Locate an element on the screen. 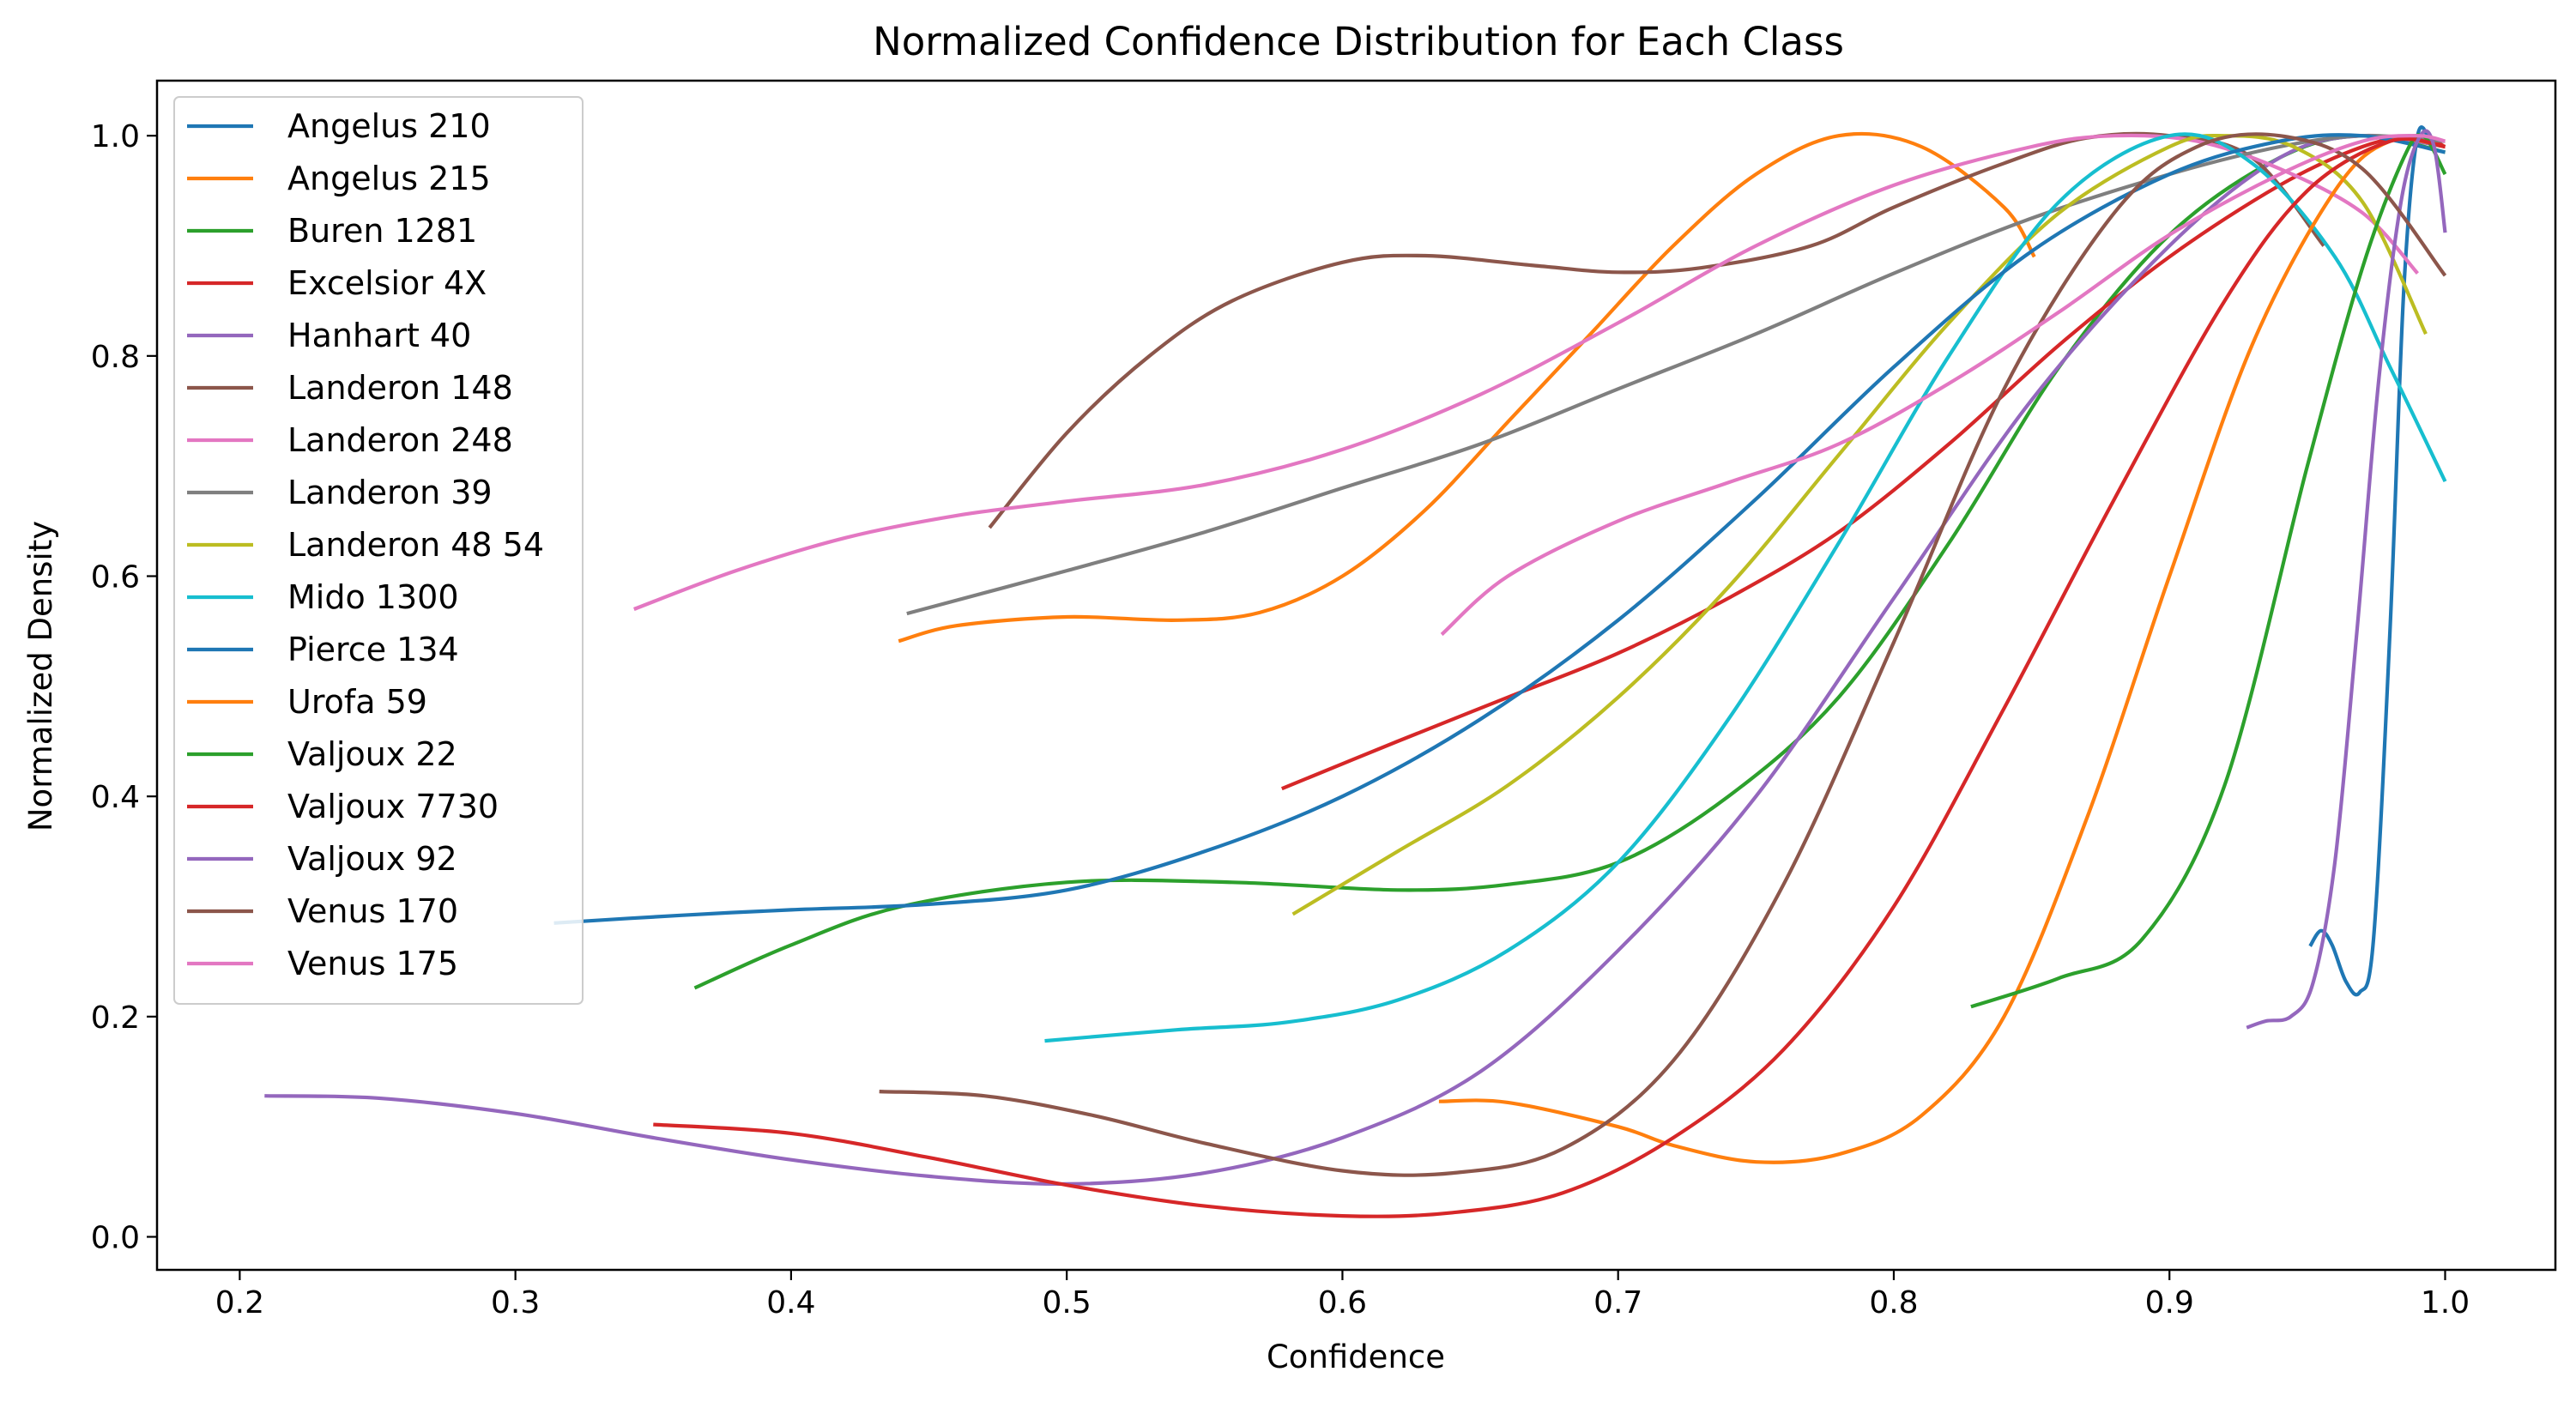 The width and height of the screenshot is (2576, 1402). y-tick-label-4: 0.8 is located at coordinates (115, 357).